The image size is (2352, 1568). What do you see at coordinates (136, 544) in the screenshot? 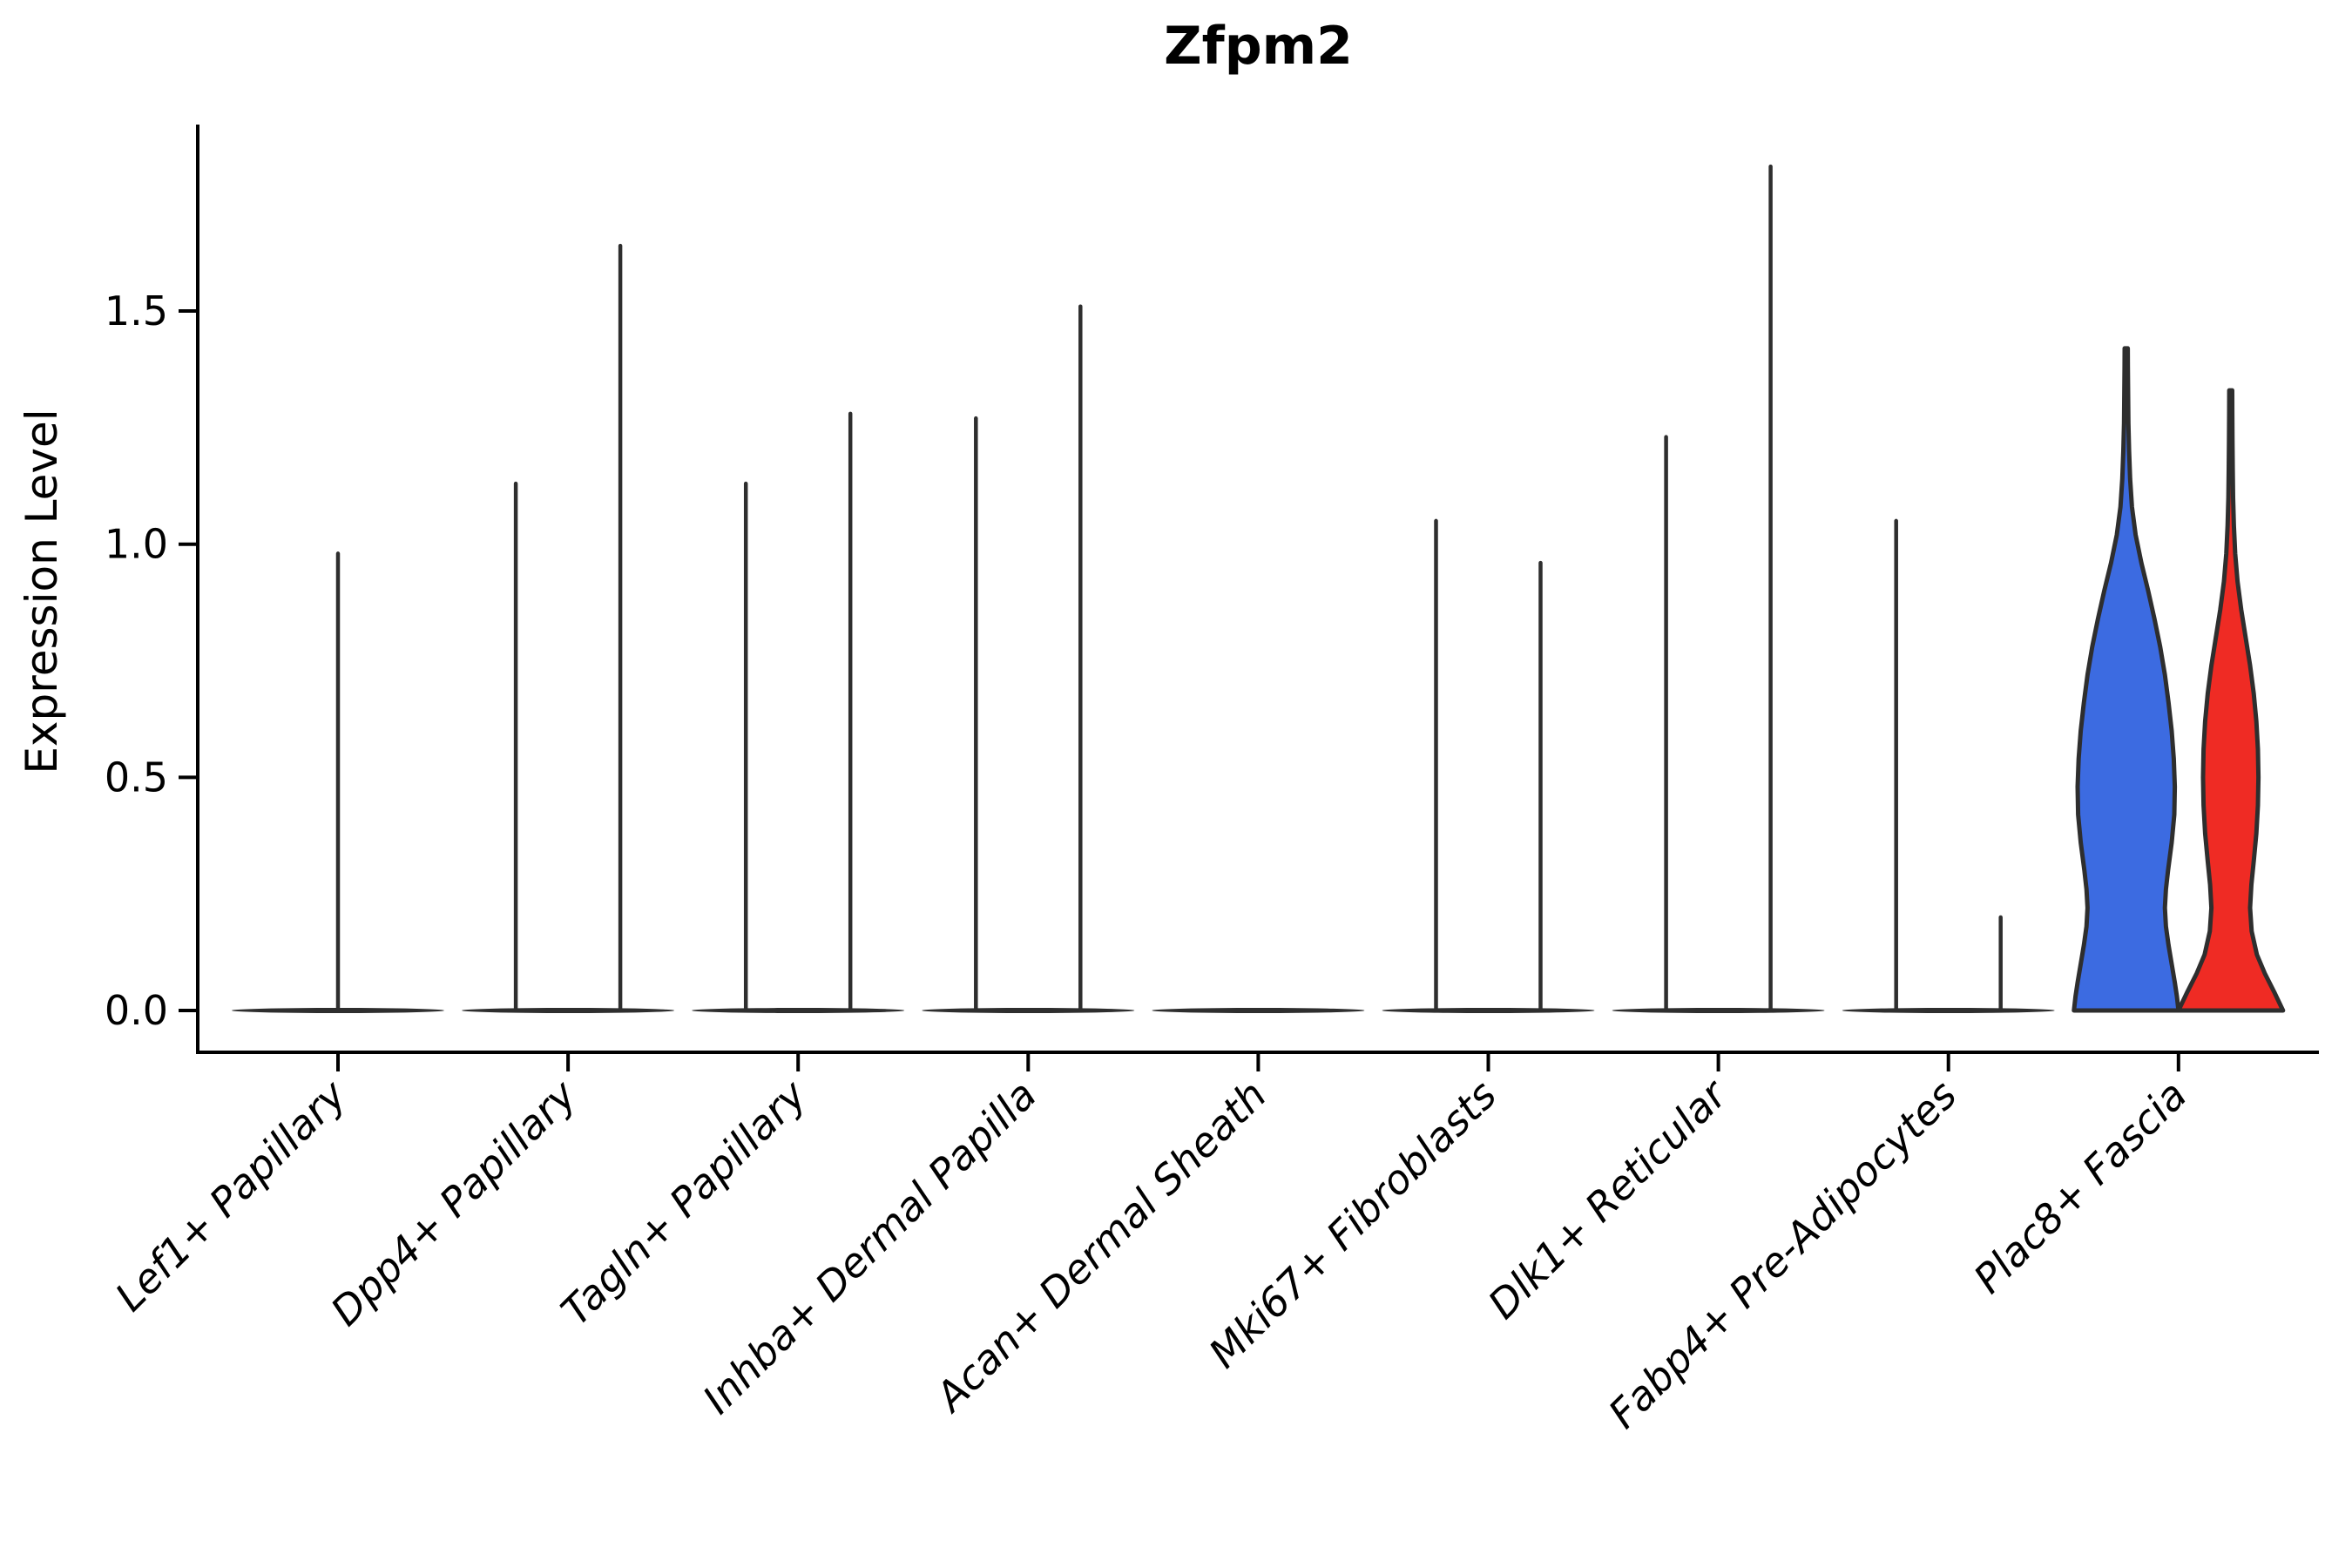
I see `y-tick-label: 1.0` at bounding box center [136, 544].